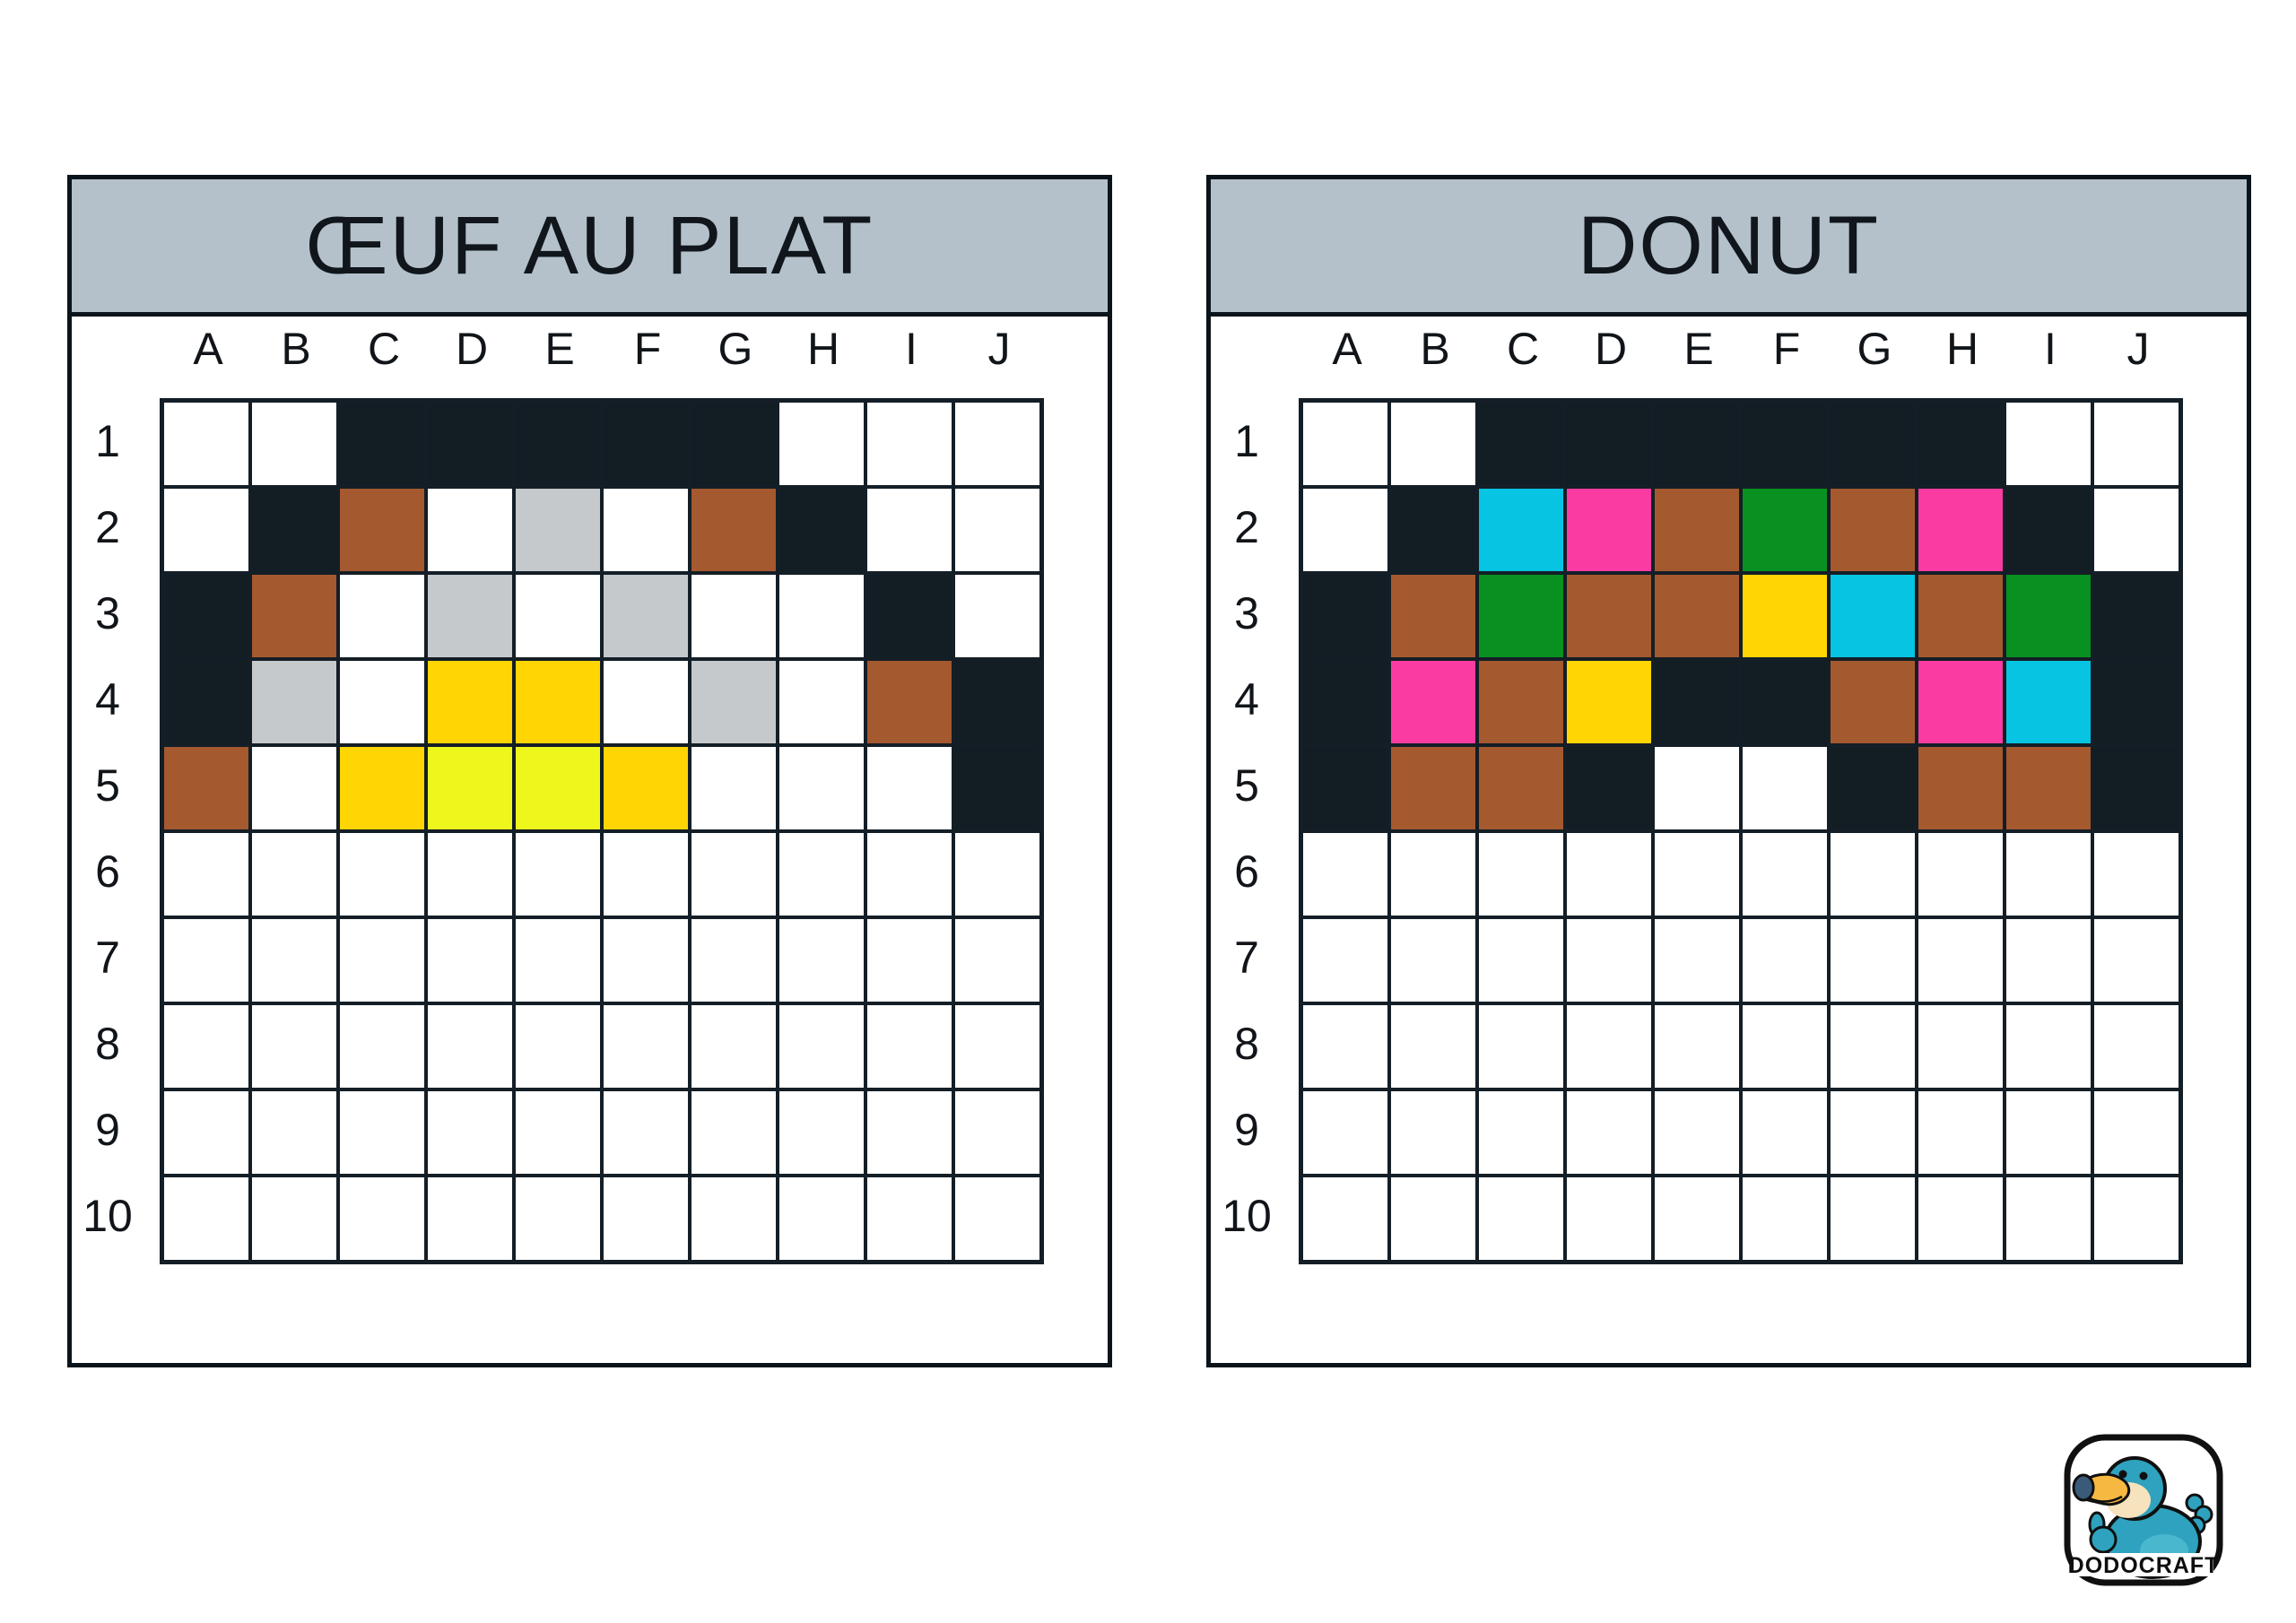 This screenshot has width=2296, height=1623. Describe the element at coordinates (1785, 960) in the screenshot. I see `cell-F7` at that location.